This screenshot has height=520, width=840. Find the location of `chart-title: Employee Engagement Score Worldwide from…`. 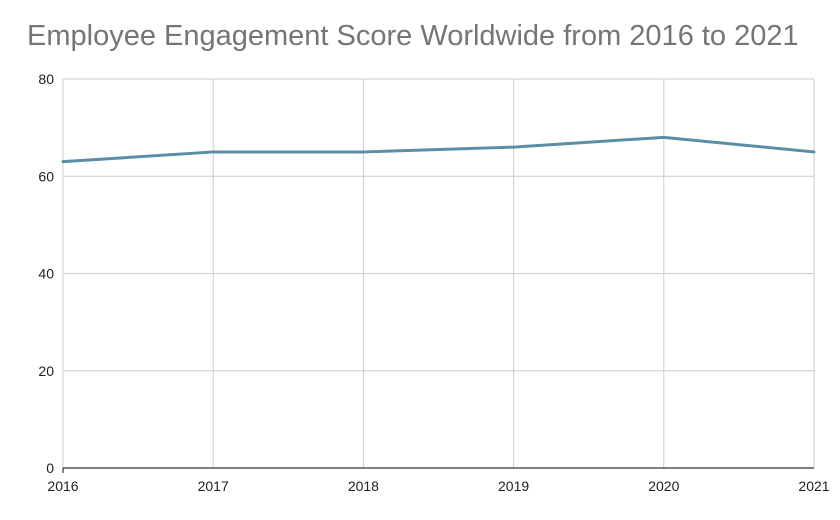

chart-title: Employee Engagement Score Worldwide from… is located at coordinates (413, 36).